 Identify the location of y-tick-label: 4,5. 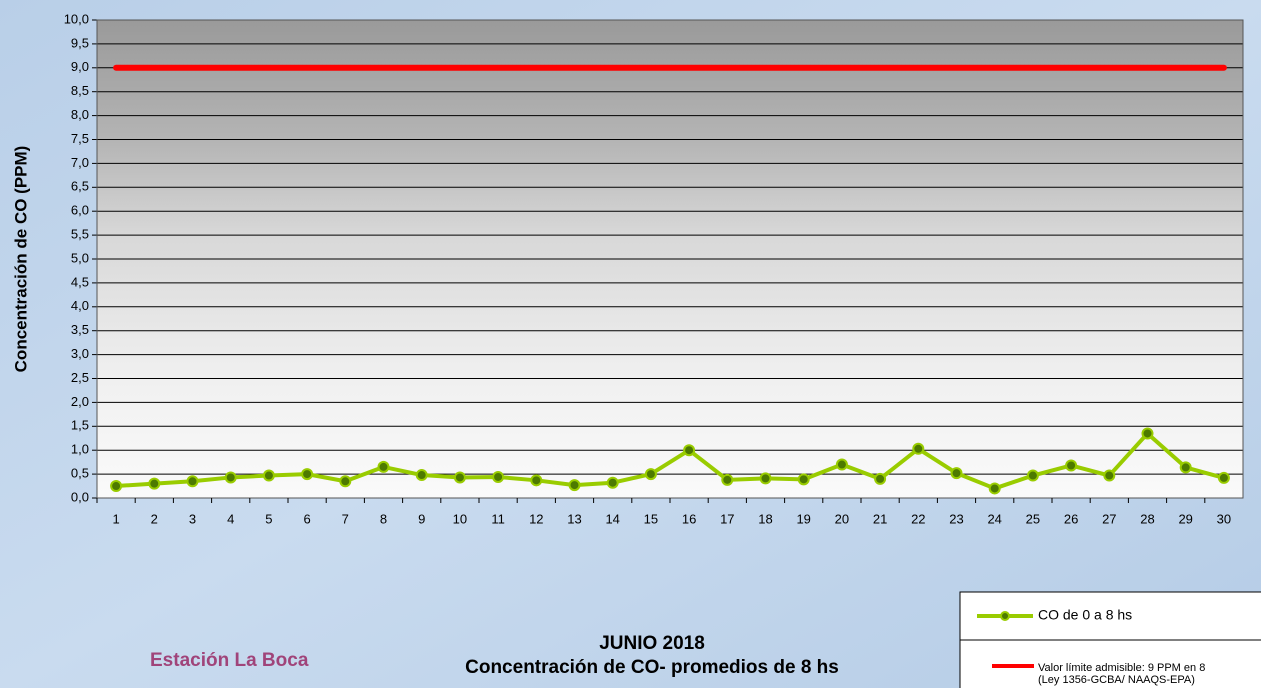
(80, 281).